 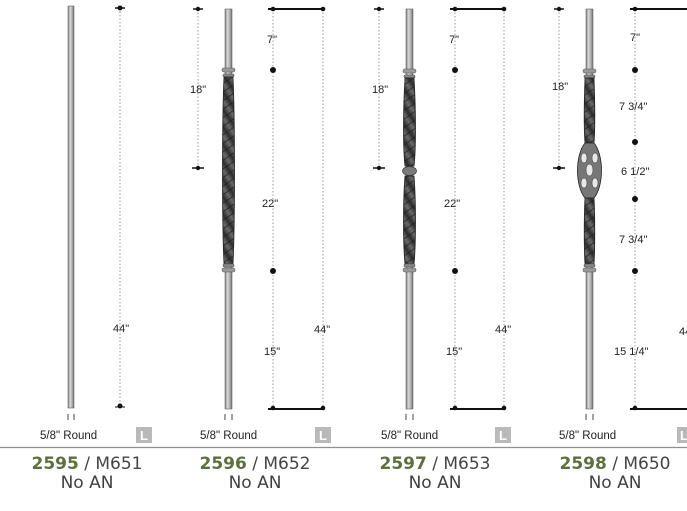 I want to click on baluster-bar, so click(x=71, y=207).